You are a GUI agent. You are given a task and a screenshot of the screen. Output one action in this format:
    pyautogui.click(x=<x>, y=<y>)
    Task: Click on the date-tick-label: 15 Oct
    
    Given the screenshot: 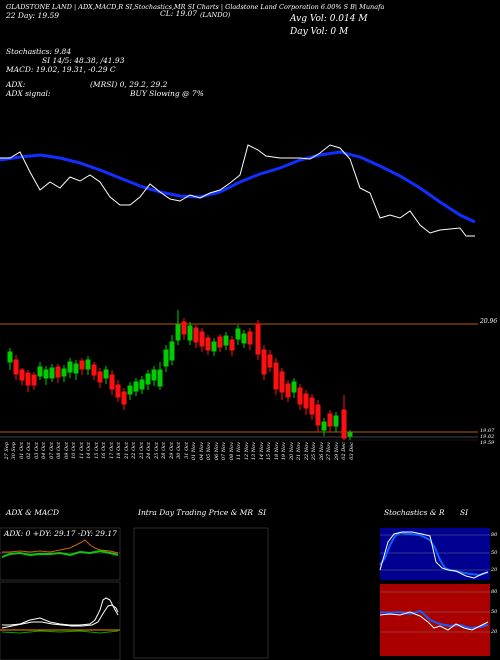 What is the action you would take?
    pyautogui.click(x=96, y=450)
    